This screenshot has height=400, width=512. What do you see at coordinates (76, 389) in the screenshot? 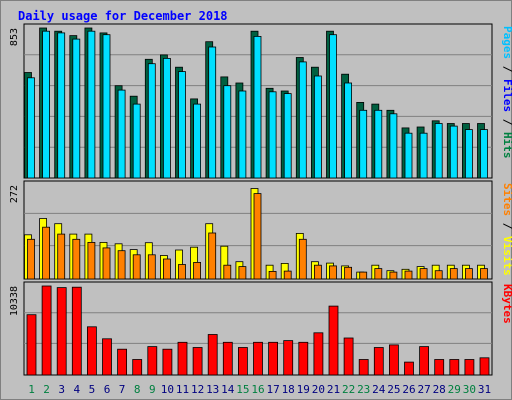
I see `day-label-4: 4` at bounding box center [76, 389].